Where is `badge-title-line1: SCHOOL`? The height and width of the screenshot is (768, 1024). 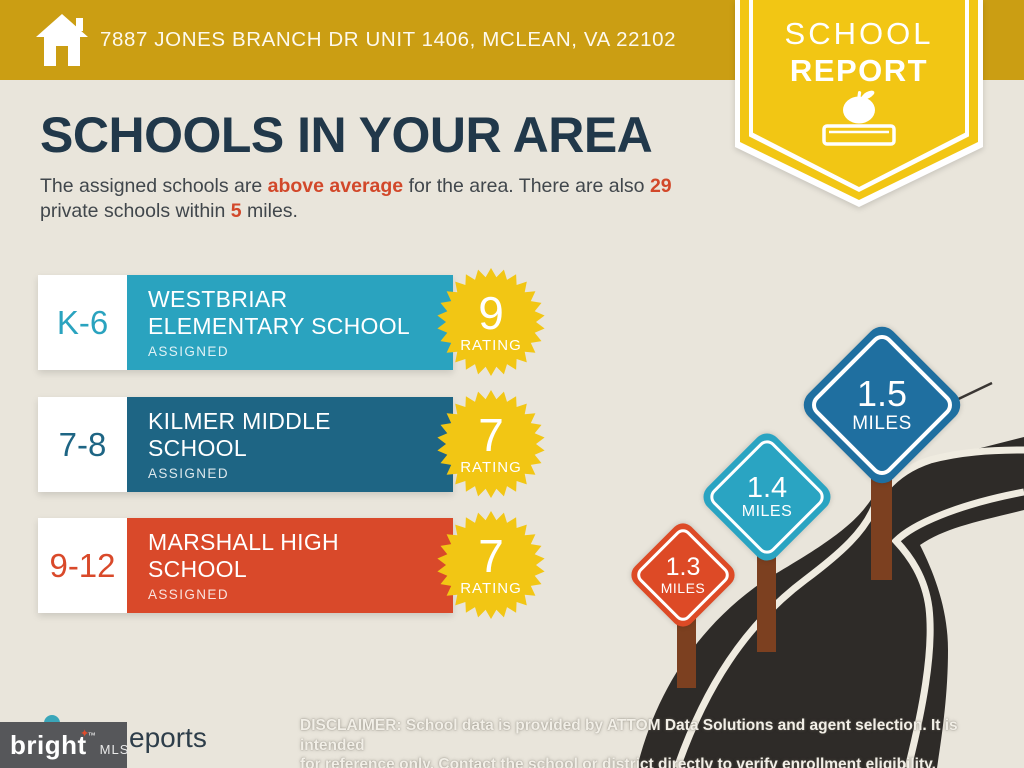 badge-title-line1: SCHOOL is located at coordinates (859, 33).